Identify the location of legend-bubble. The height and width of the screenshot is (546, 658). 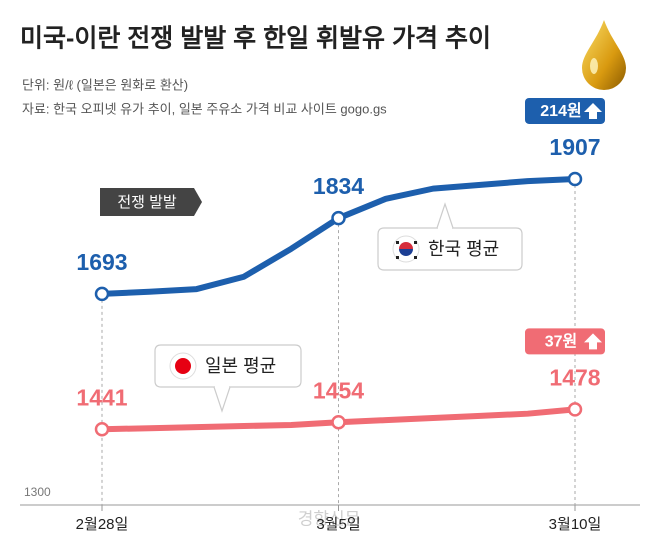
(228, 366).